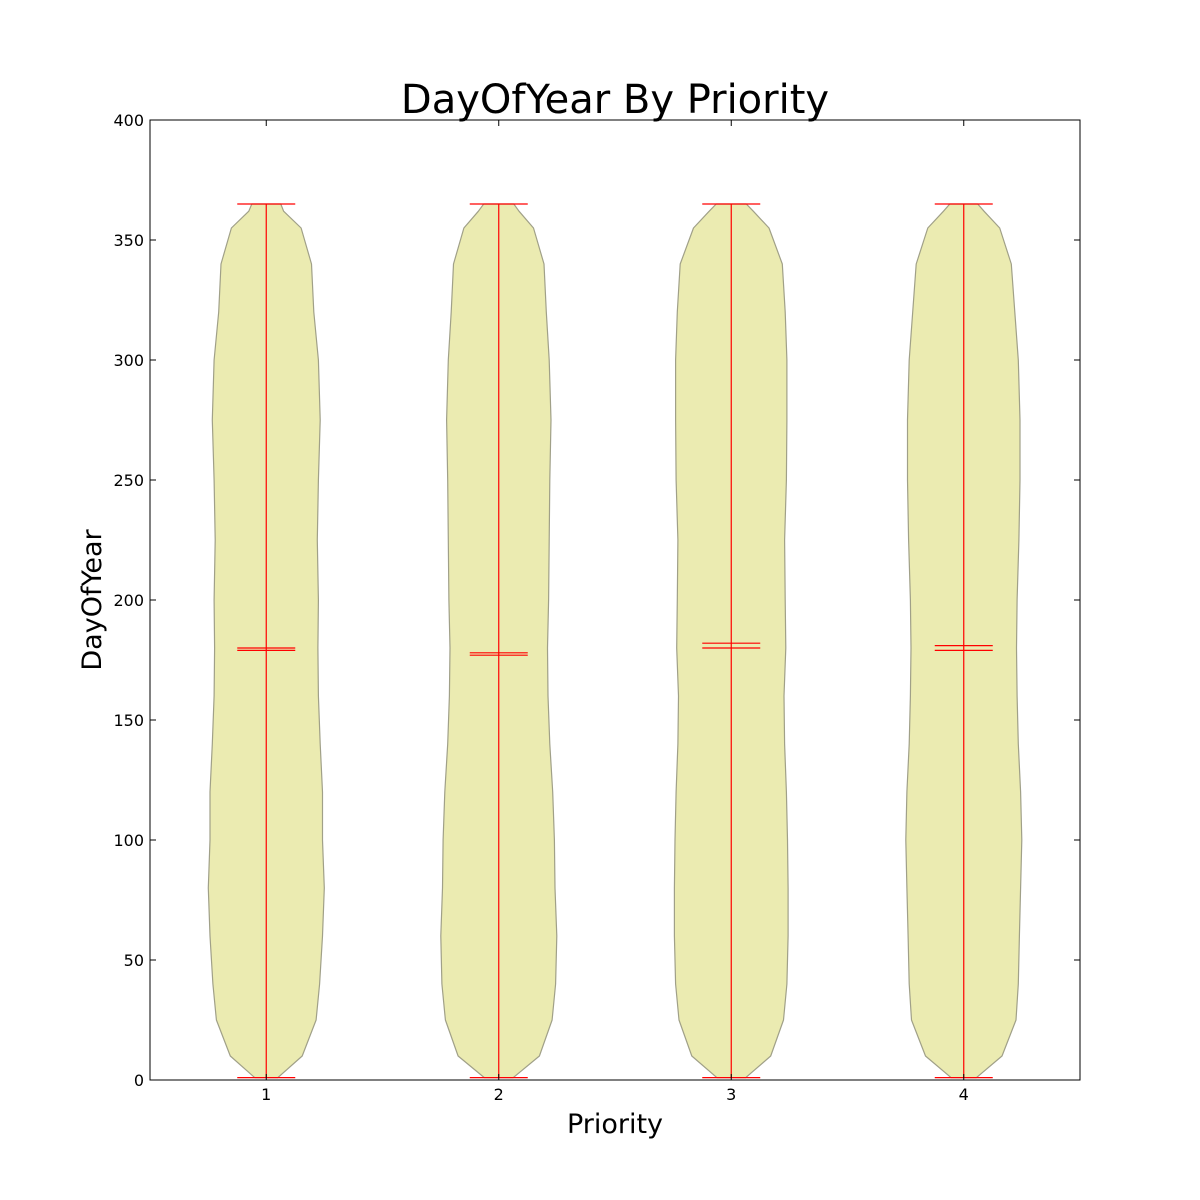 The width and height of the screenshot is (1200, 1200). What do you see at coordinates (499, 1094) in the screenshot?
I see `x-tick-label: 2` at bounding box center [499, 1094].